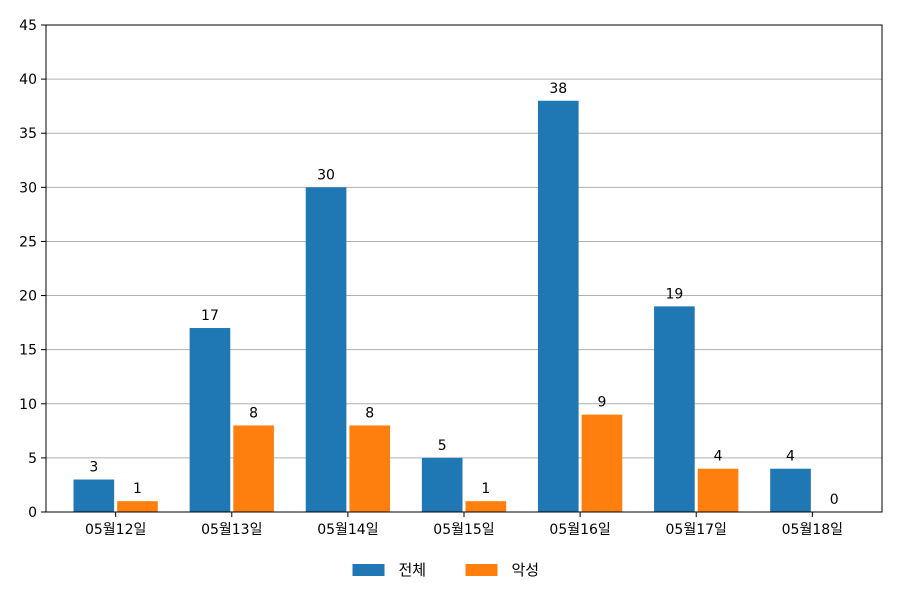 The width and height of the screenshot is (900, 600). Describe the element at coordinates (28, 188) in the screenshot. I see `y-tick-label: 30` at that location.